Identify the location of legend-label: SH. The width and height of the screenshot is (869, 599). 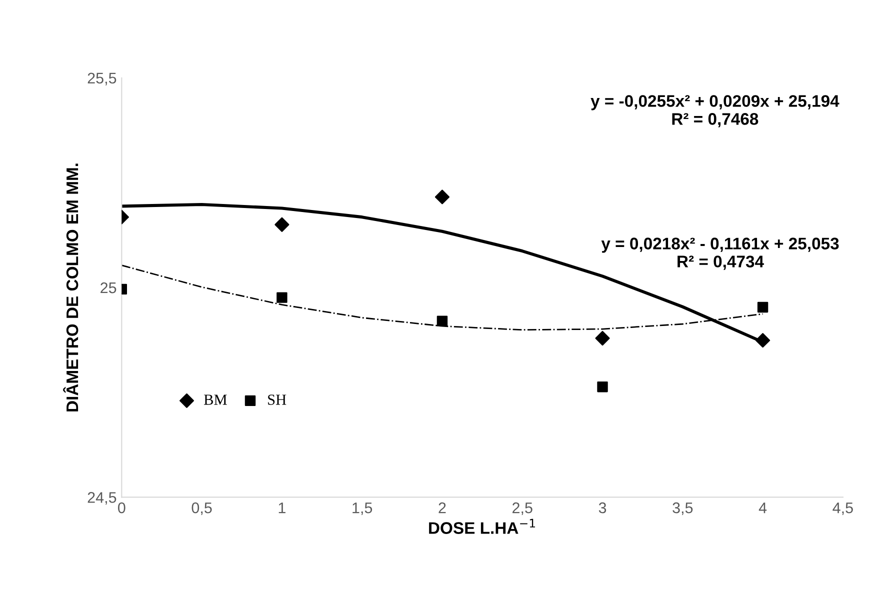
(277, 399).